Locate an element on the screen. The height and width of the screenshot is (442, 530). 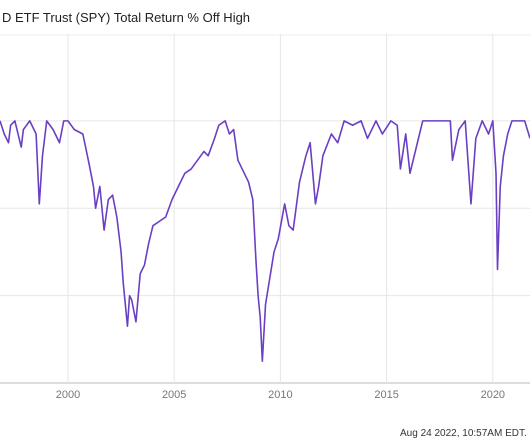
x-tick-label: 2010 is located at coordinates (280, 395).